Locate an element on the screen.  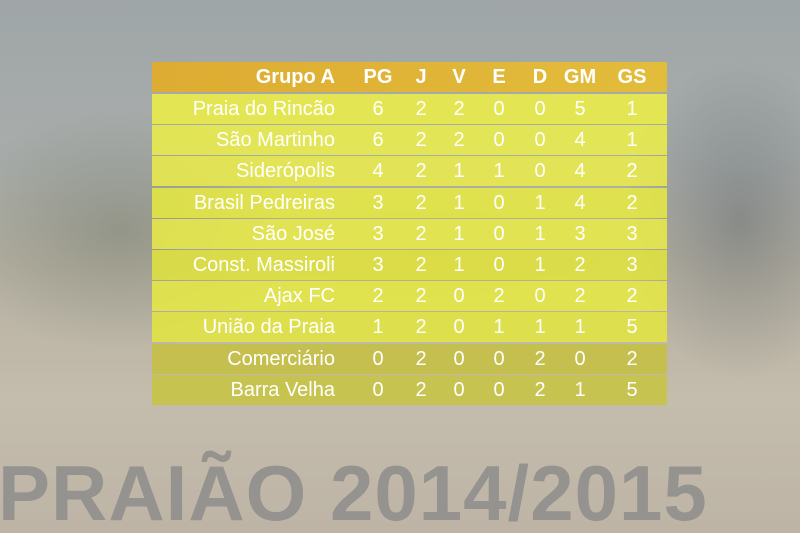
watermark: PRAIÃO 2014/2015 is located at coordinates (354, 491).